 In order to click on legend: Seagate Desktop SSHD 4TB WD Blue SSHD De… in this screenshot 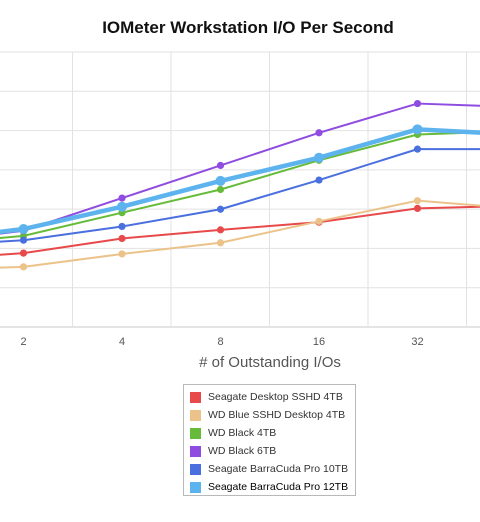, I will do `click(269, 440)`.